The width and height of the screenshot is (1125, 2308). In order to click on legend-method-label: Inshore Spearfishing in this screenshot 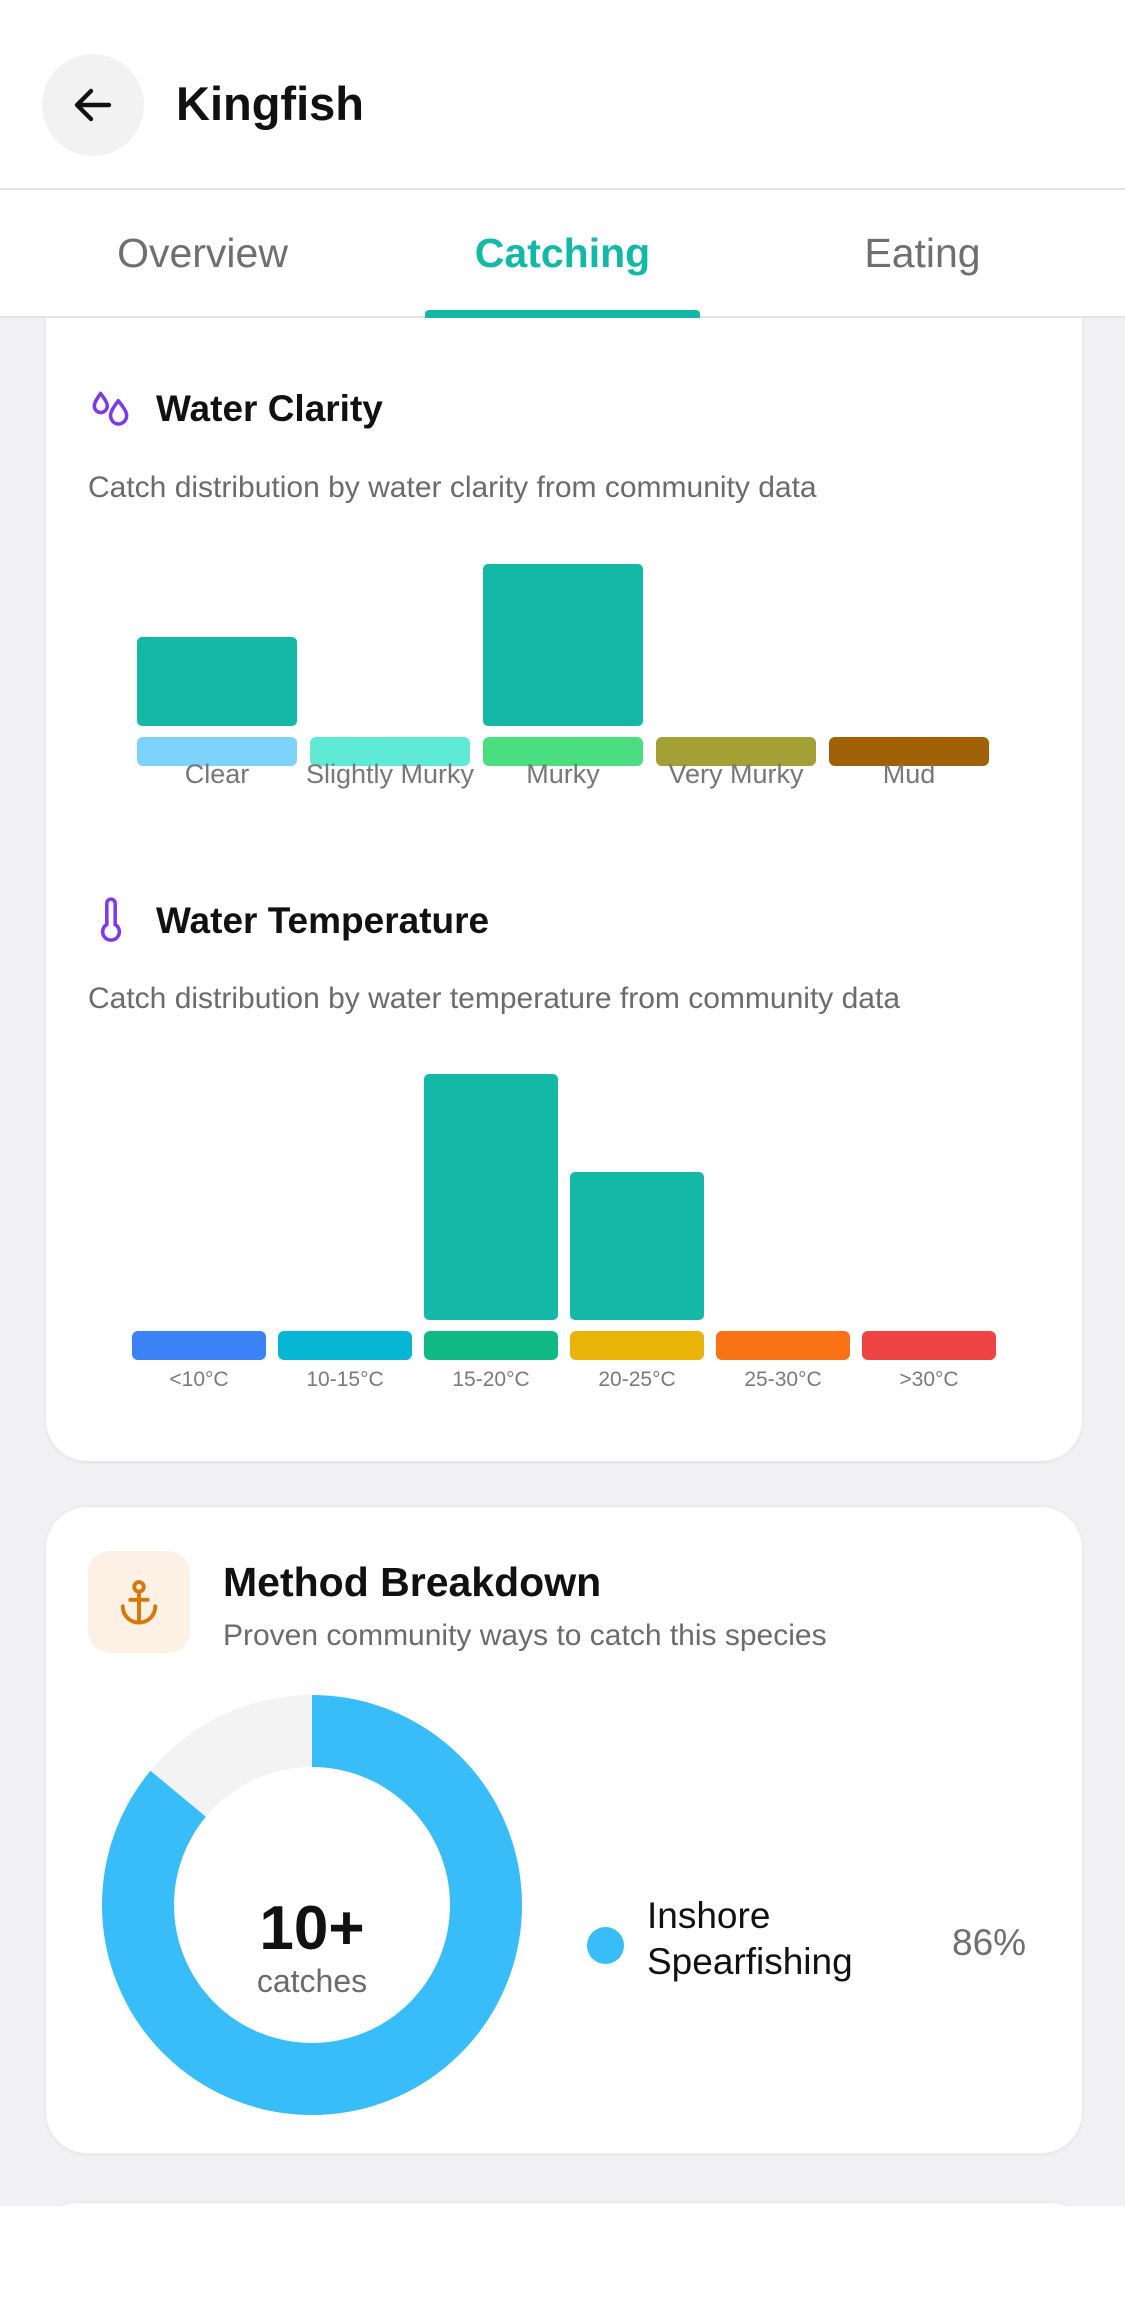, I will do `click(750, 1938)`.